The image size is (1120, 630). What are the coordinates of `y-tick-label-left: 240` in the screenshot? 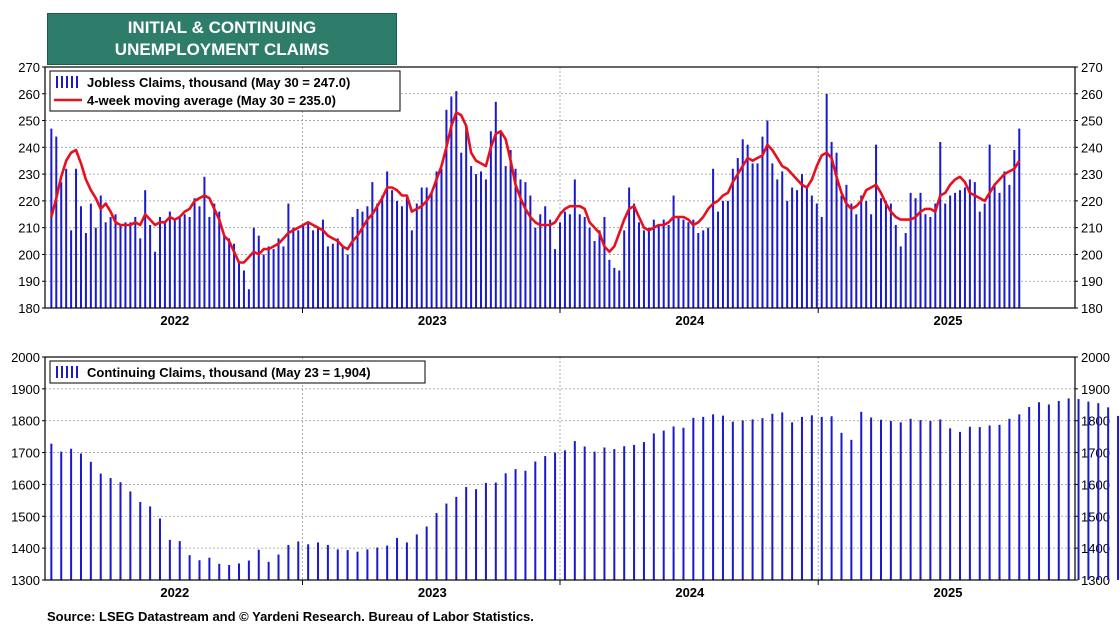 It's located at (29, 147).